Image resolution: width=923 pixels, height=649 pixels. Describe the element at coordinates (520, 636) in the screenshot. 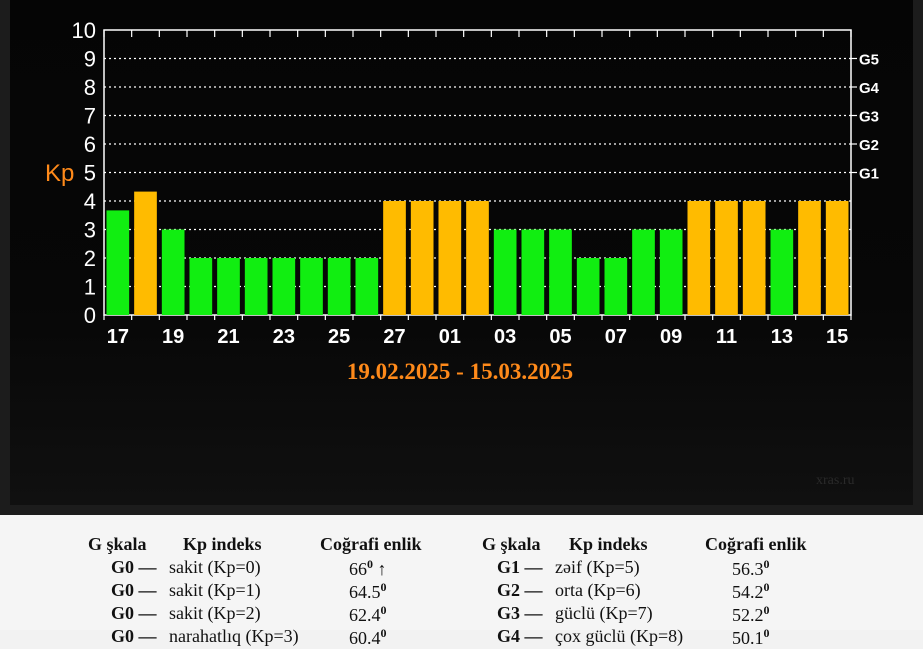

I see `g-scale-level: G4 —` at that location.